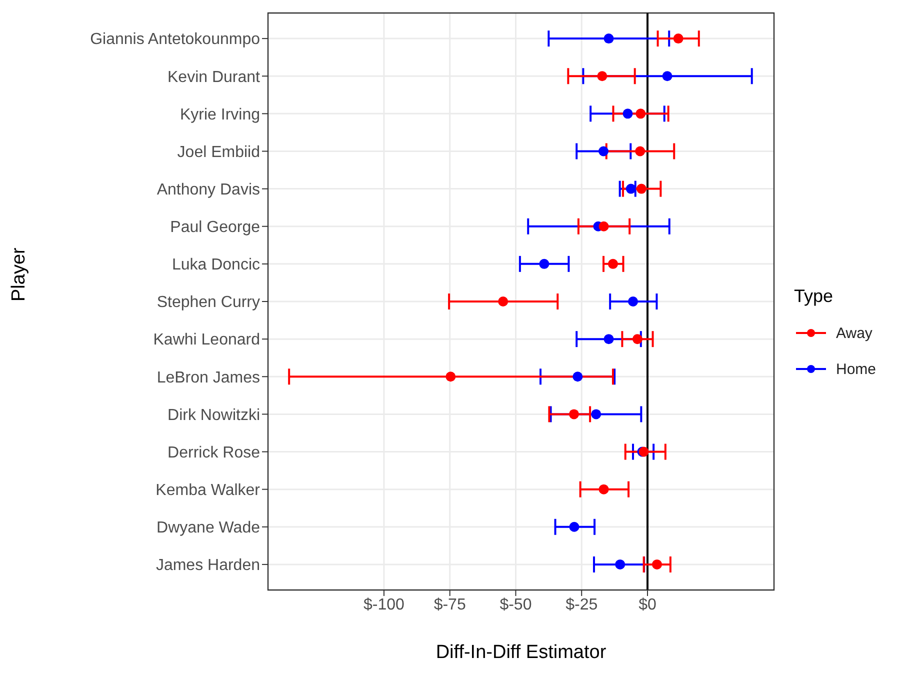  Describe the element at coordinates (175, 39) in the screenshot. I see `y-tick-label: Giannis Antetokounmpo` at that location.